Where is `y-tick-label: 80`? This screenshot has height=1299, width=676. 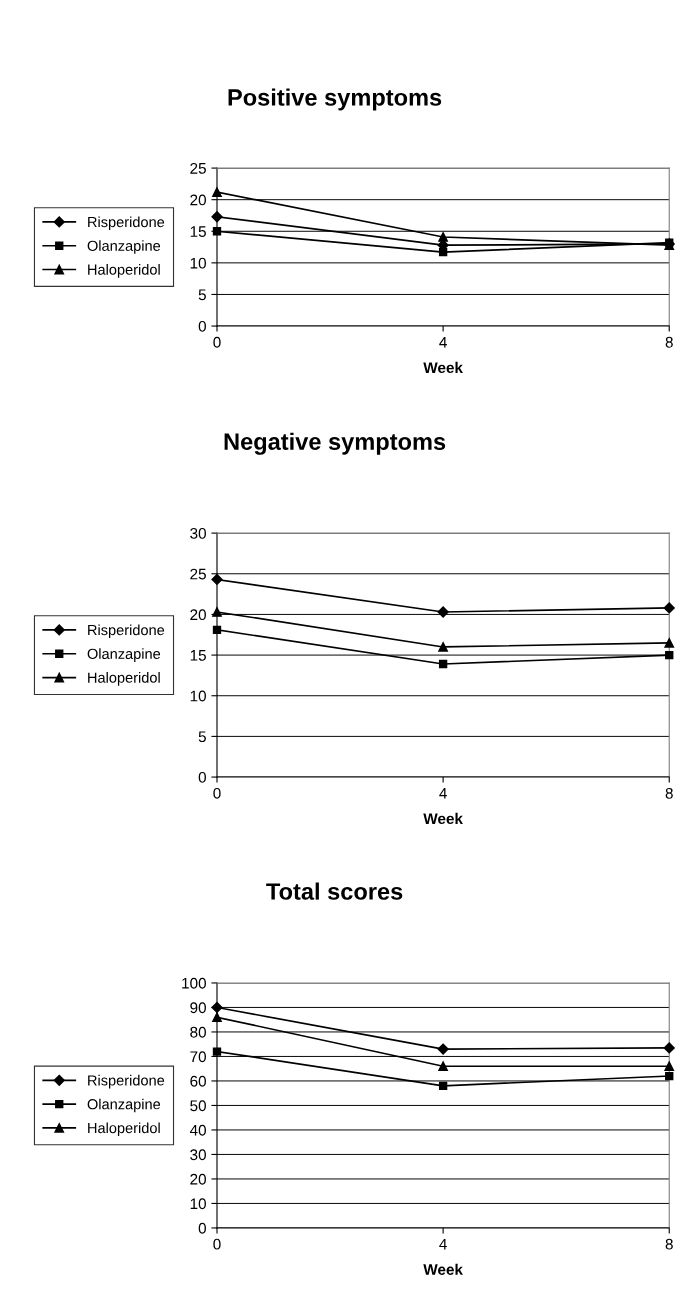
y-tick-label: 80 is located at coordinates (198, 1032).